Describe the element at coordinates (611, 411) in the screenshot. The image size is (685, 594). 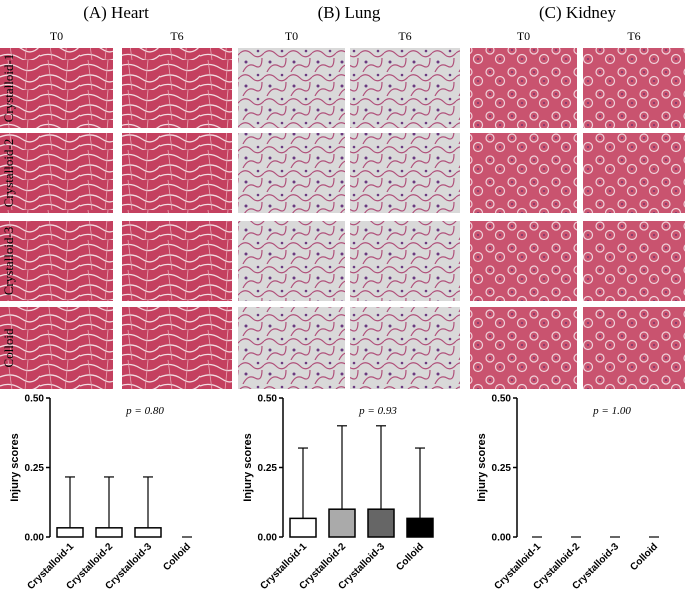
I see `annotation: p = 1.00` at that location.